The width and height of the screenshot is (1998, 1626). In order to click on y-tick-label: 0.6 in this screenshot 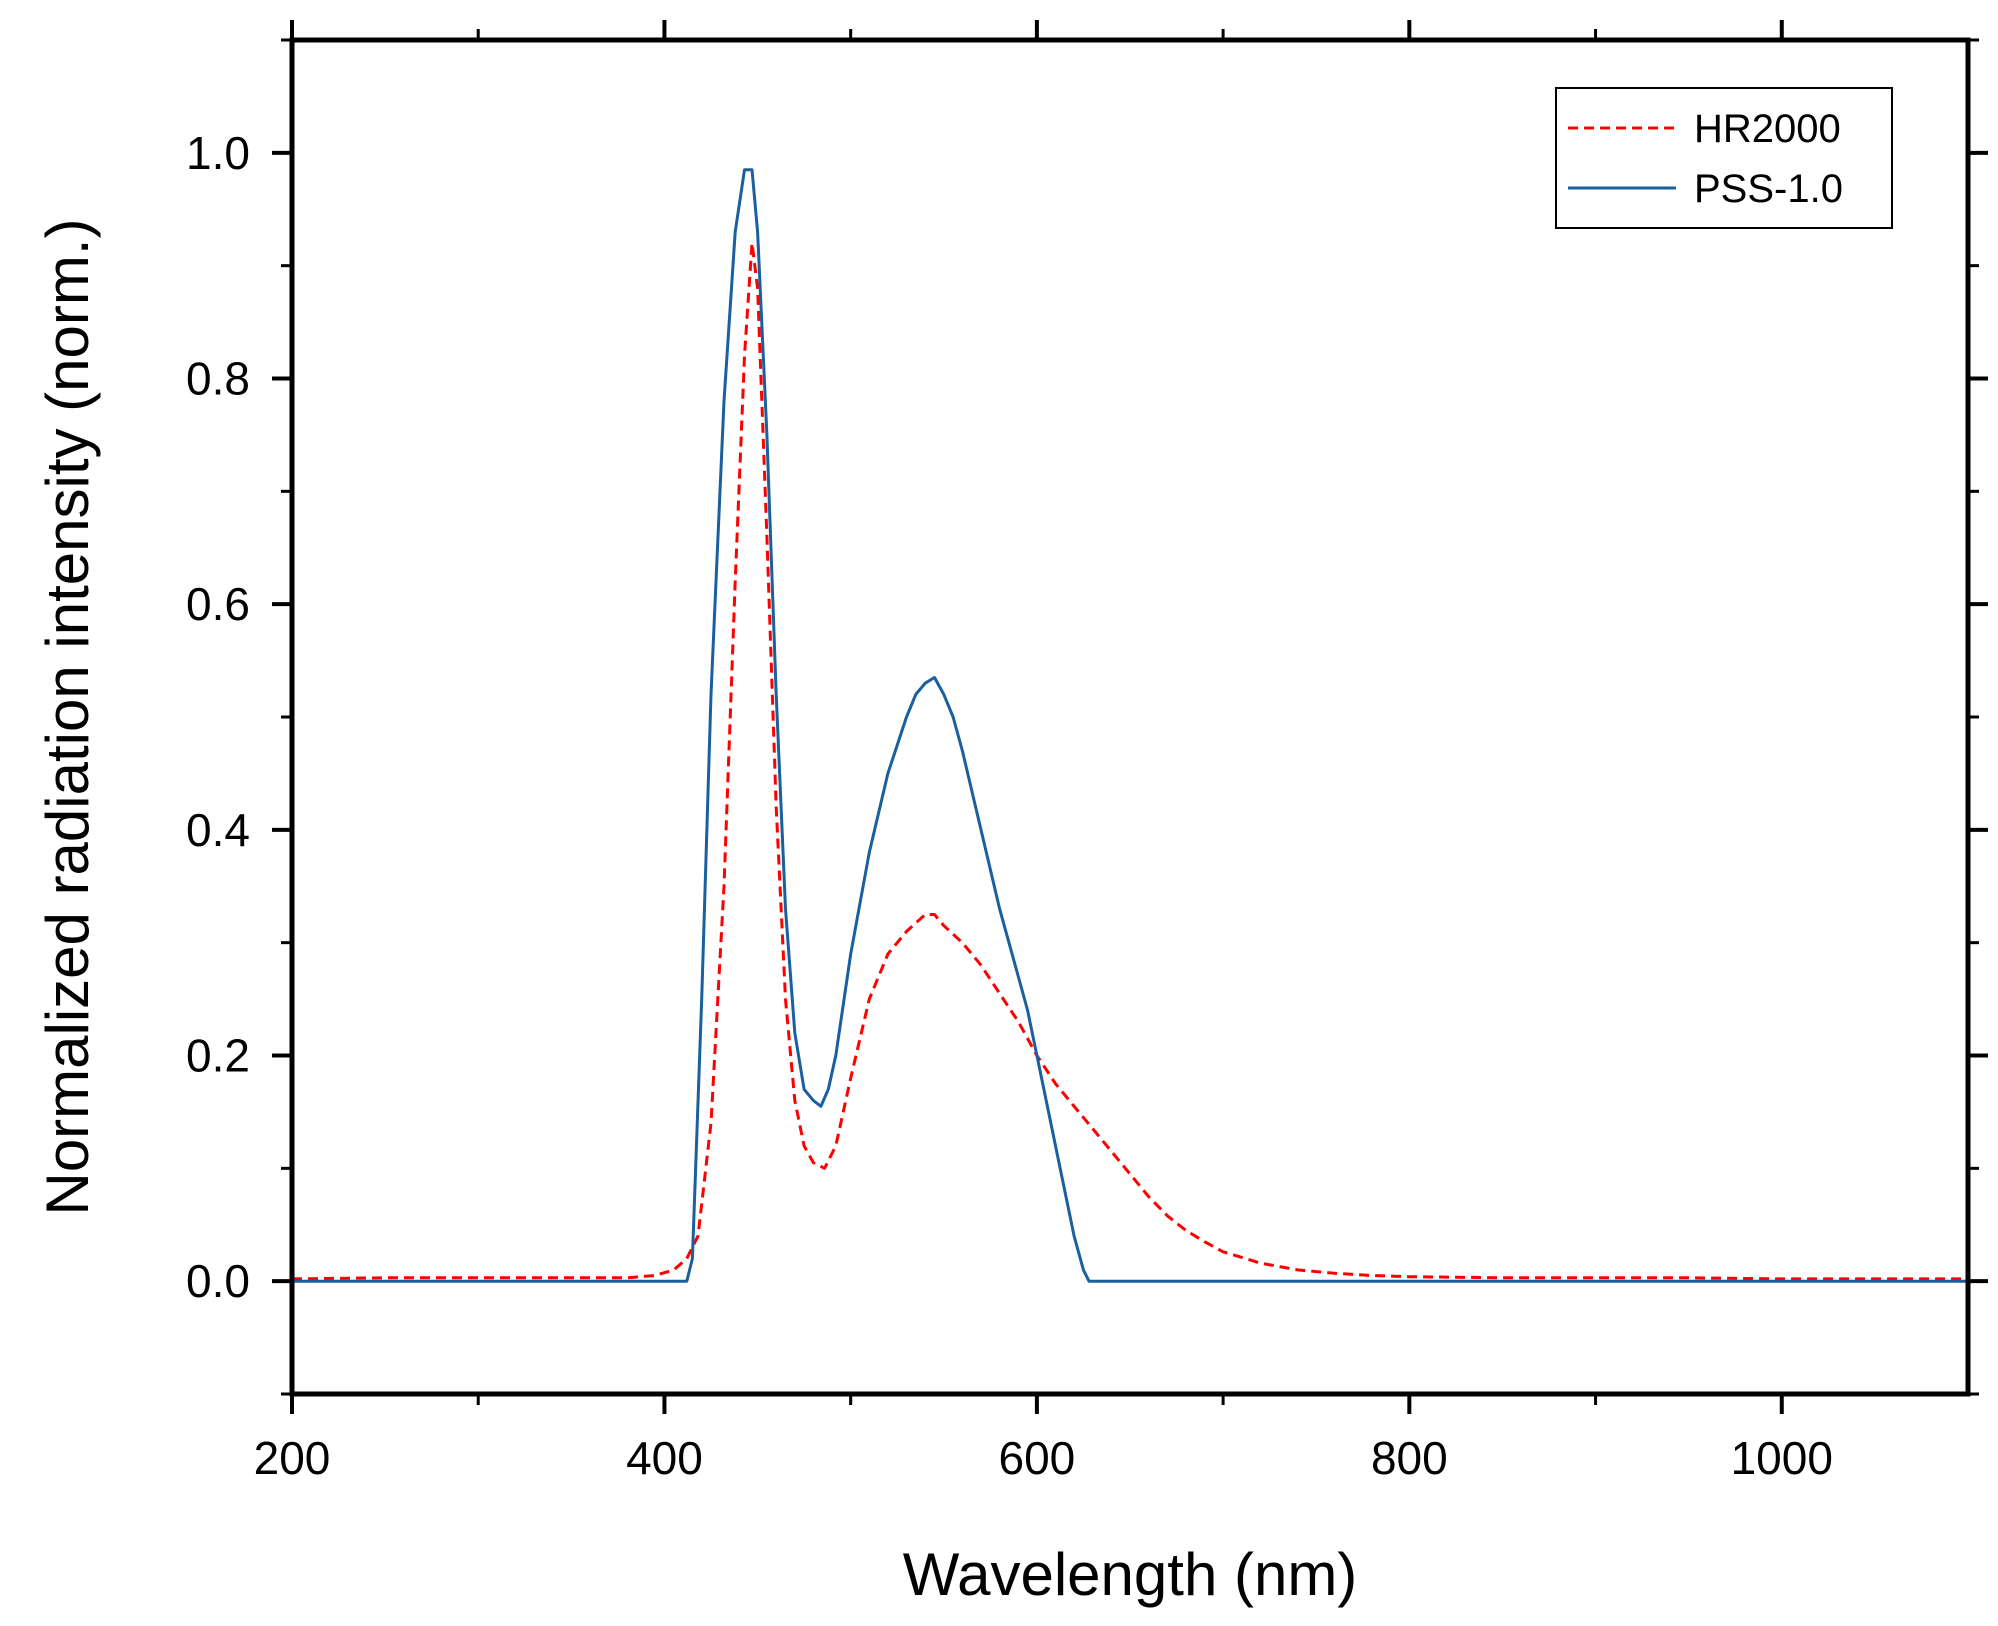, I will do `click(218, 604)`.